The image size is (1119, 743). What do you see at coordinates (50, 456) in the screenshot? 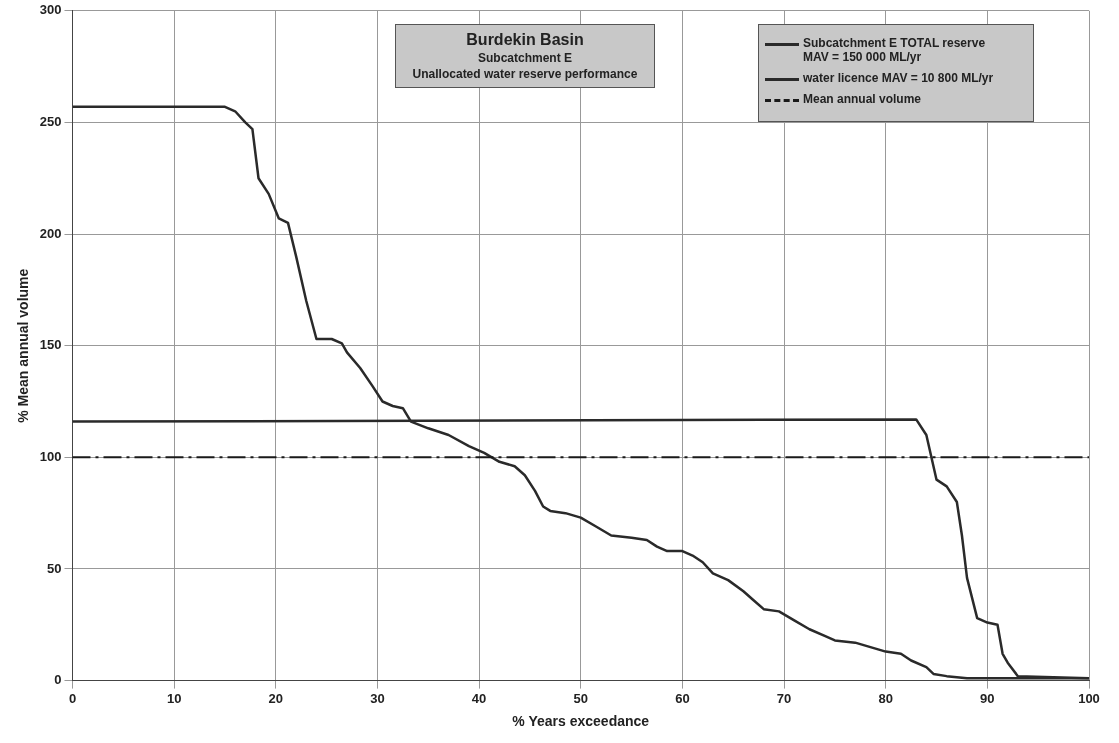
I see `y-tick-label: 100` at bounding box center [50, 456].